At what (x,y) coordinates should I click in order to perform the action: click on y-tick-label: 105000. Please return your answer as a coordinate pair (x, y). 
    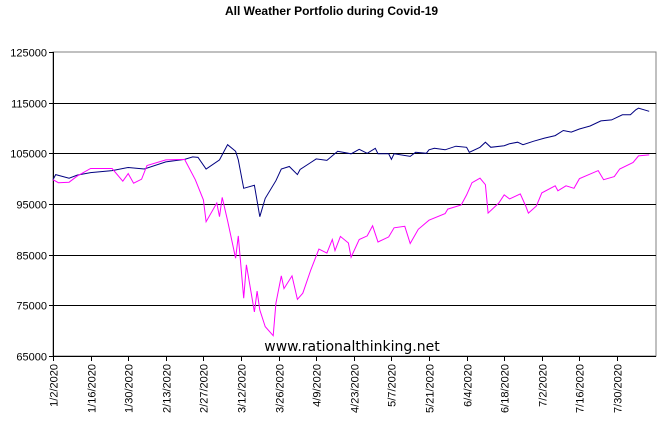
    Looking at the image, I should click on (28, 155).